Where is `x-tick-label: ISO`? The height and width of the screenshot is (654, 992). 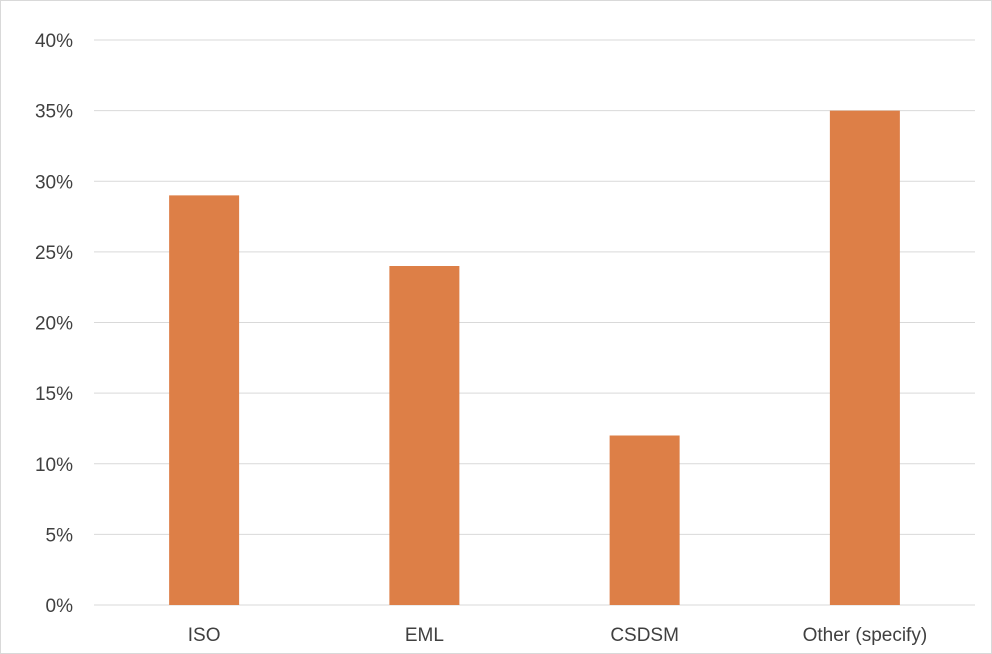 x-tick-label: ISO is located at coordinates (204, 635).